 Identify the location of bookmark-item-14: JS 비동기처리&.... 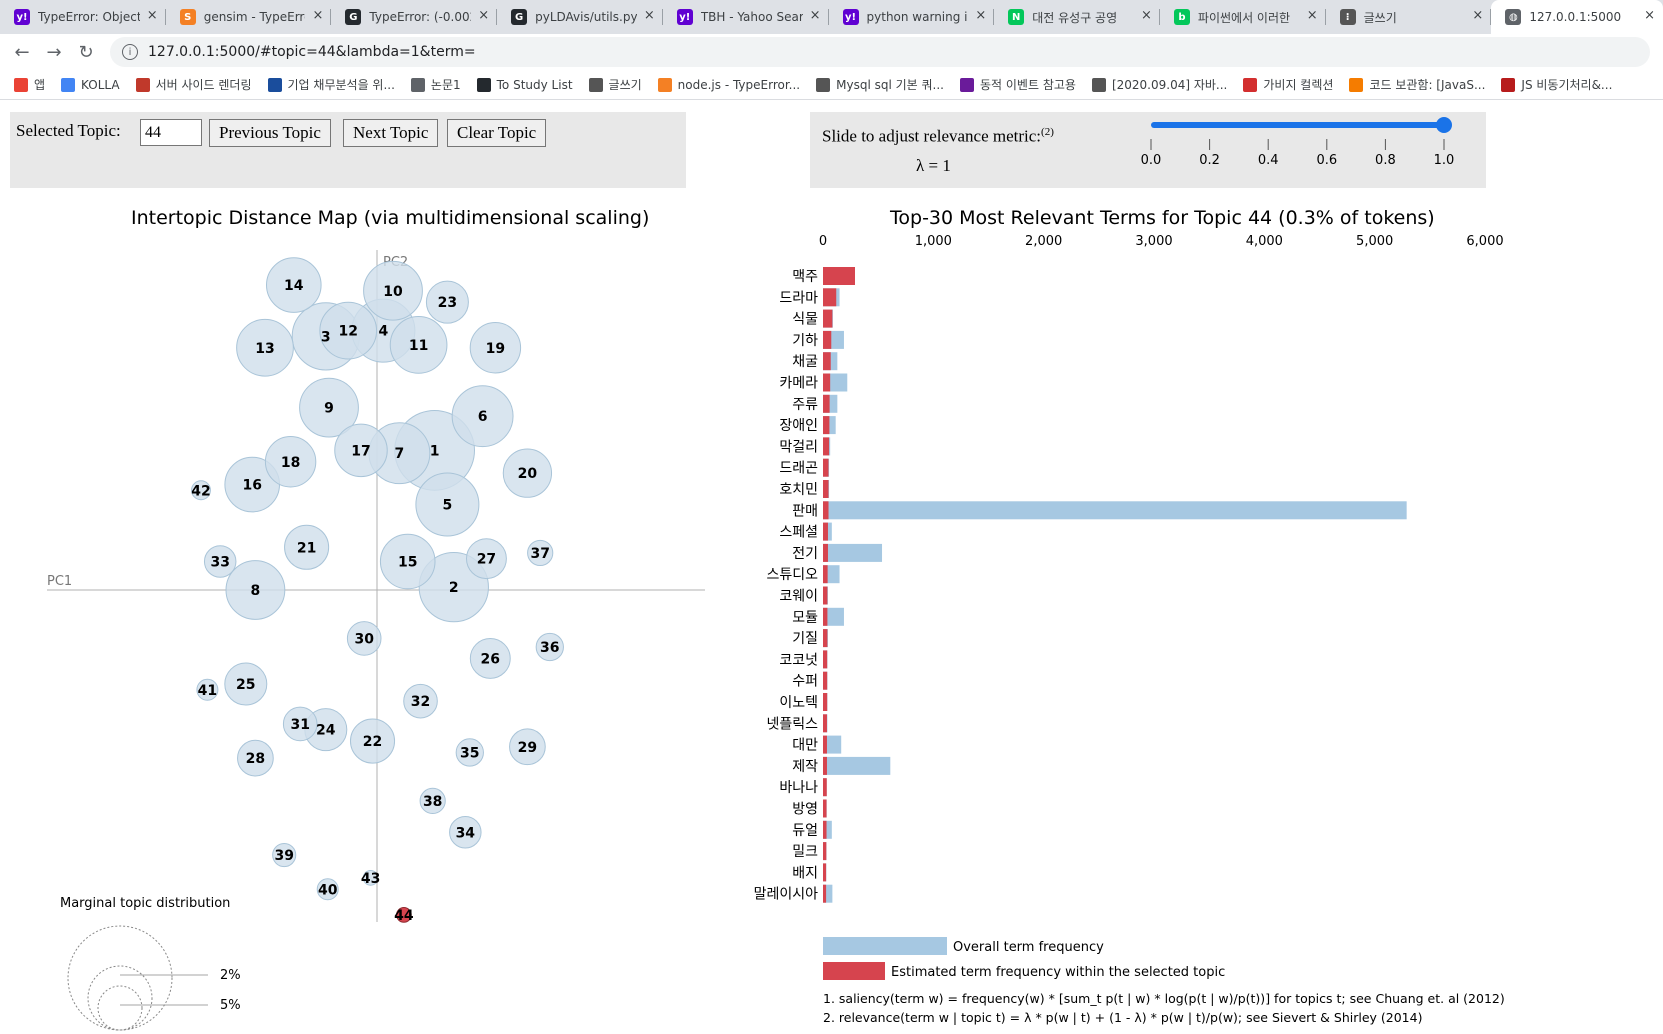
(1556, 84).